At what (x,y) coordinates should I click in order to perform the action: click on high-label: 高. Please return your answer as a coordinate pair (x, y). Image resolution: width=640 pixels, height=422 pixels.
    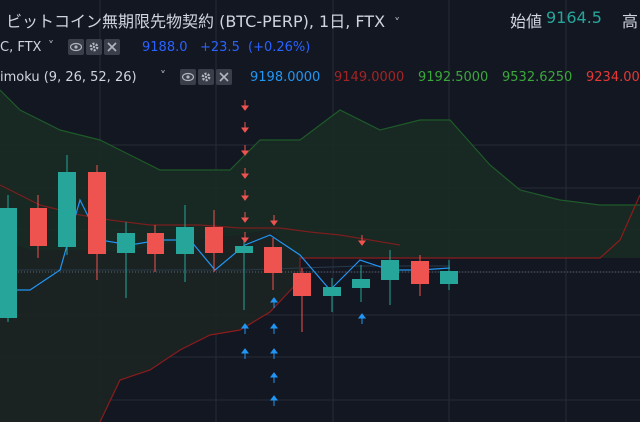
    Looking at the image, I should click on (630, 21).